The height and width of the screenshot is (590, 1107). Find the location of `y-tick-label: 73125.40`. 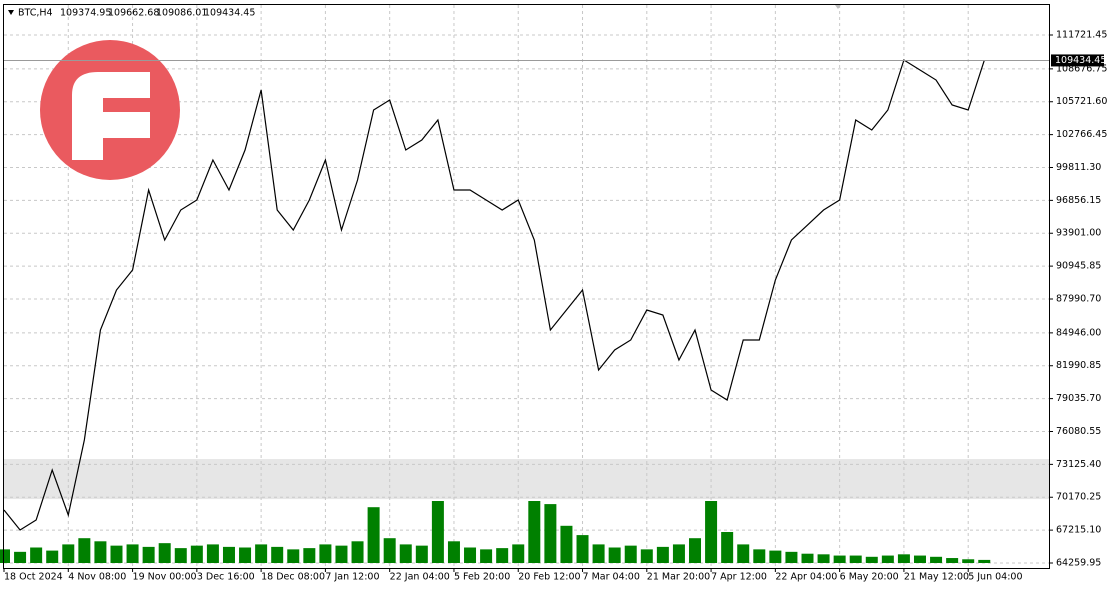

y-tick-label: 73125.40 is located at coordinates (1078, 464).